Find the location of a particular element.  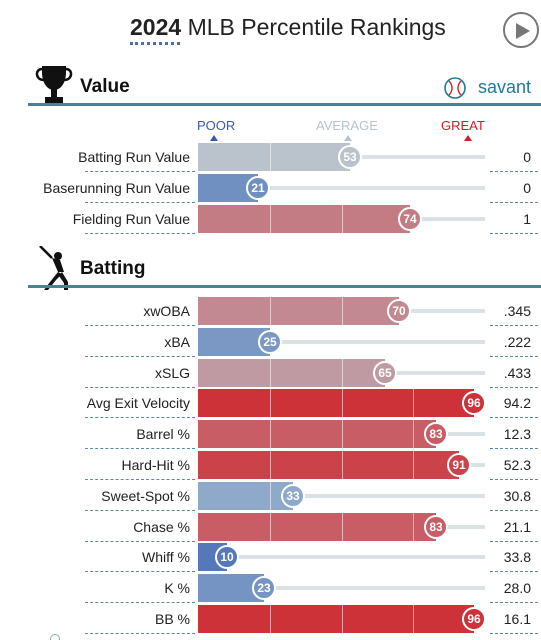

page-title: 2024 MLB Percentile Rankings is located at coordinates (288, 27).